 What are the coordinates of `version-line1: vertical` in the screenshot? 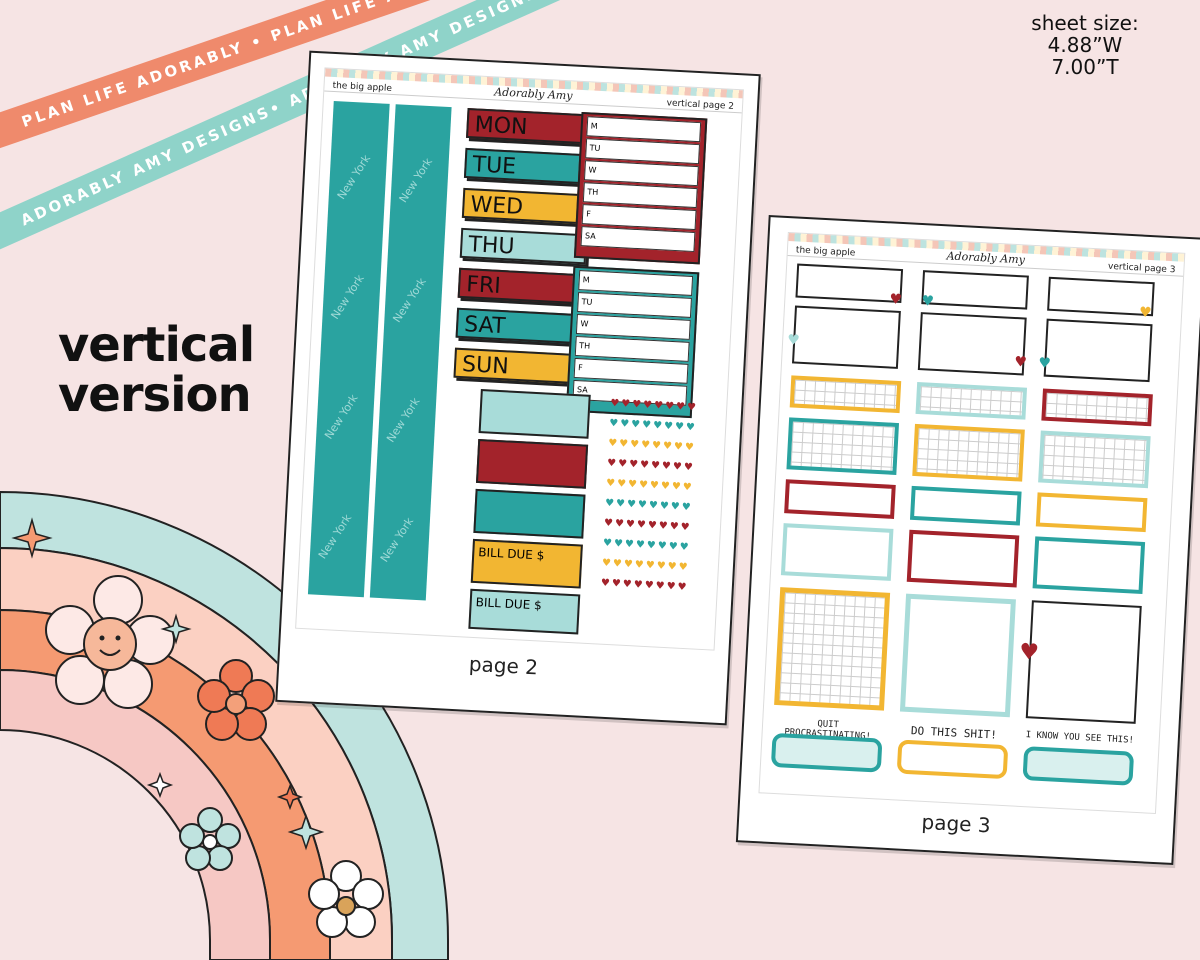 It's located at (156, 345).